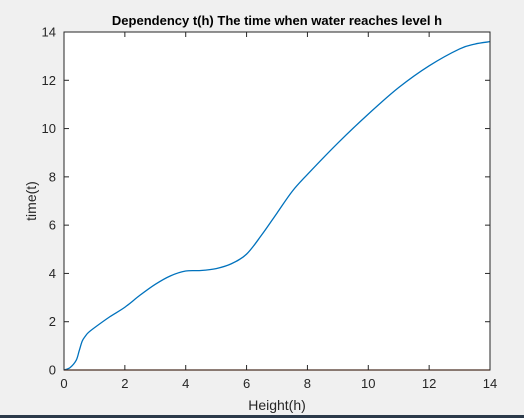 The height and width of the screenshot is (418, 524). I want to click on x-tick-label: 2, so click(124, 383).